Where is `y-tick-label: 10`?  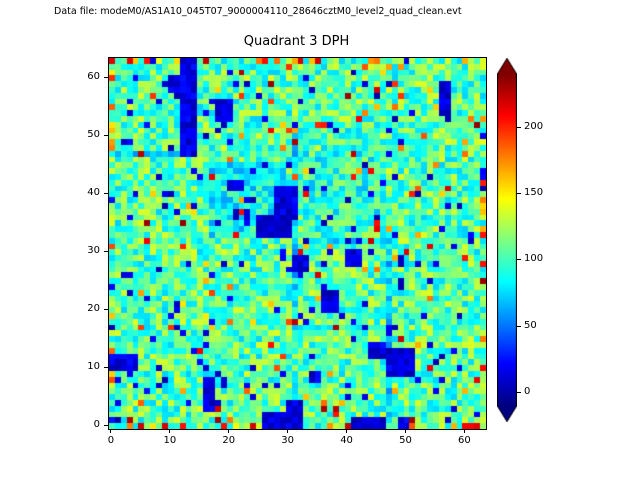
y-tick-label: 10 is located at coordinates (93, 366).